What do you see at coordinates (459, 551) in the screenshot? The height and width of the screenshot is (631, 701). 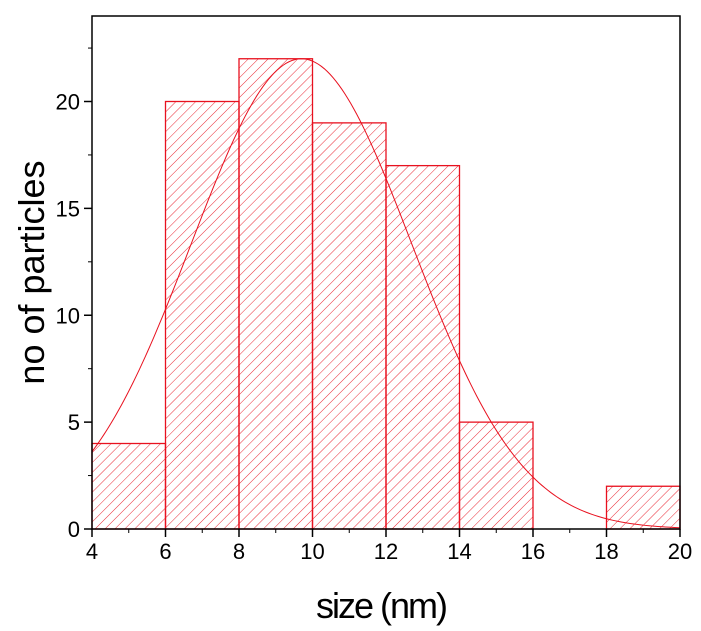 I see `x-tick-label: 14` at bounding box center [459, 551].